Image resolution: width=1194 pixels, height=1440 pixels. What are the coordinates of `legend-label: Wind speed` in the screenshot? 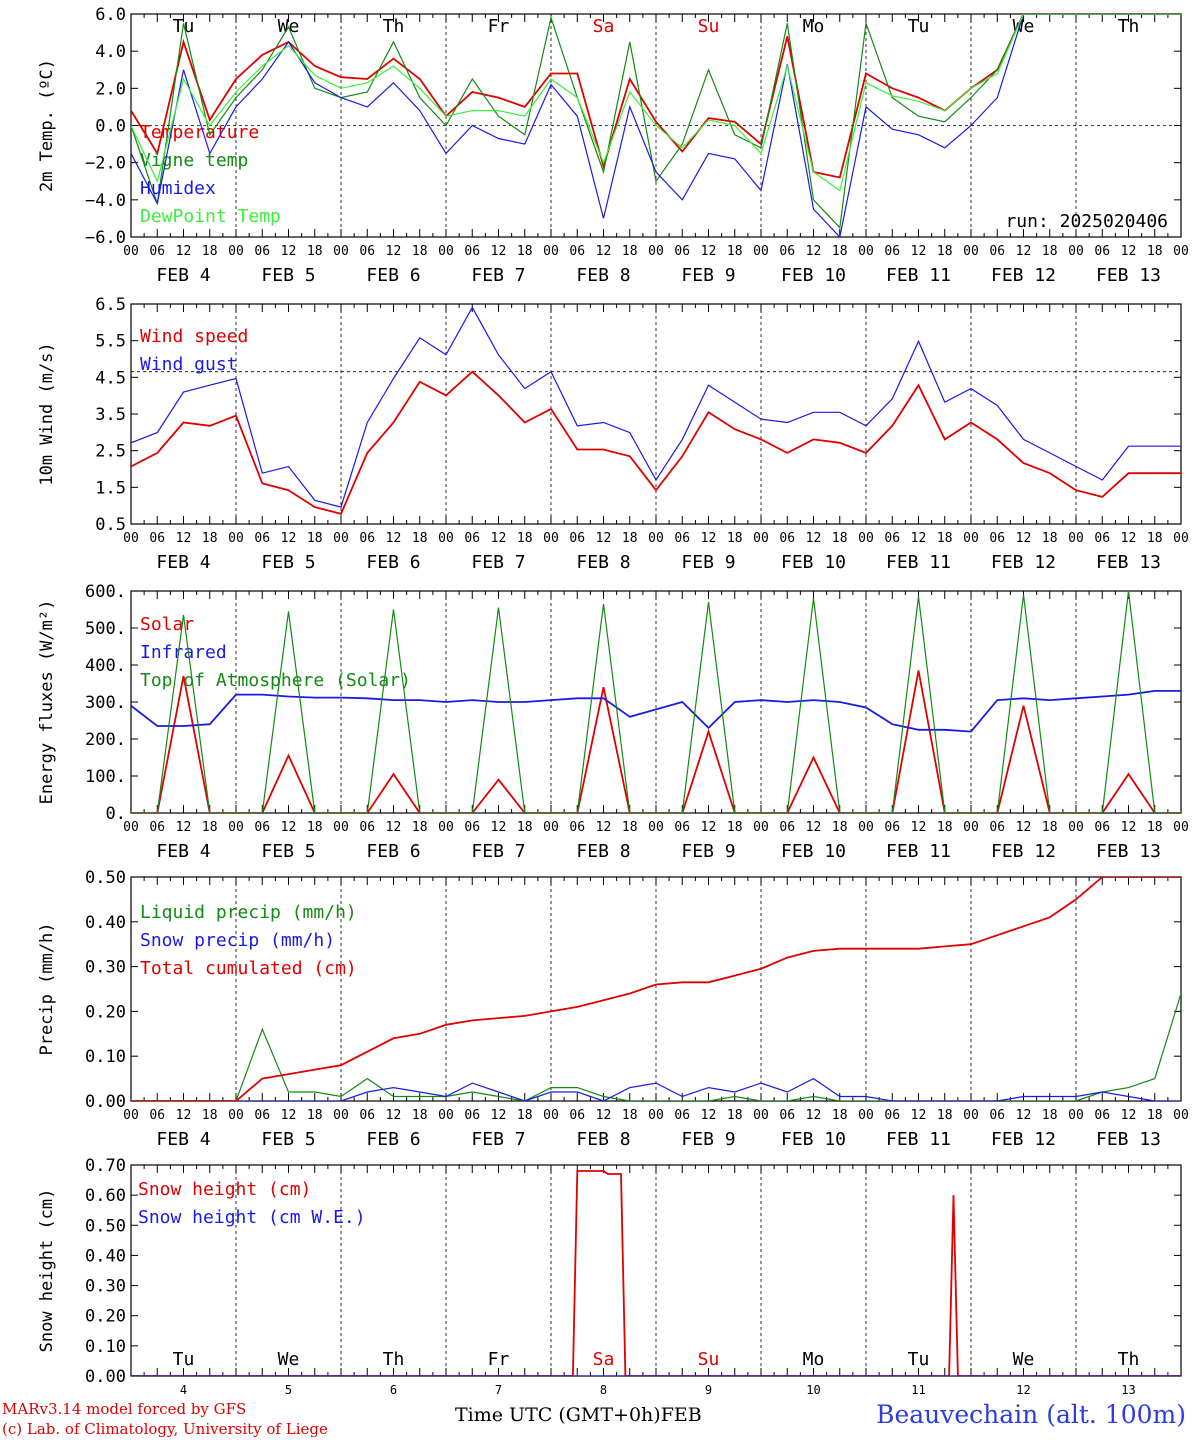 It's located at (194, 336).